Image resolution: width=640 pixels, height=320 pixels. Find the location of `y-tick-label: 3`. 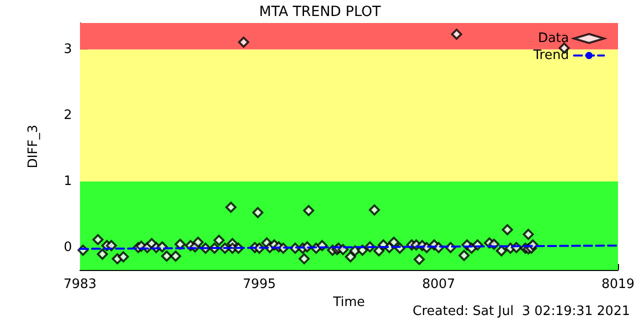

y-tick-label: 3 is located at coordinates (68, 49).